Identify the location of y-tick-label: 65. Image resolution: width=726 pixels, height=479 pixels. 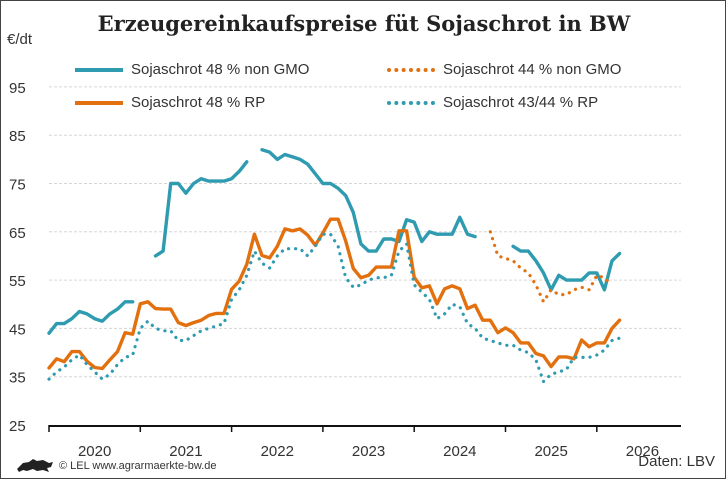
(17, 233).